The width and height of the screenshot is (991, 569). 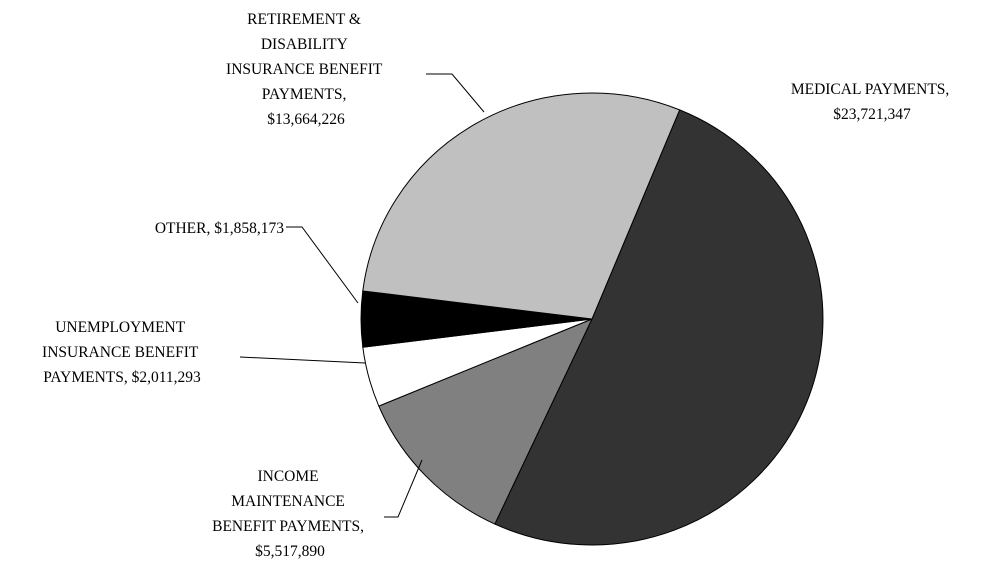 What do you see at coordinates (219, 228) in the screenshot?
I see `slice-label-other: OTHER, $1,858,173` at bounding box center [219, 228].